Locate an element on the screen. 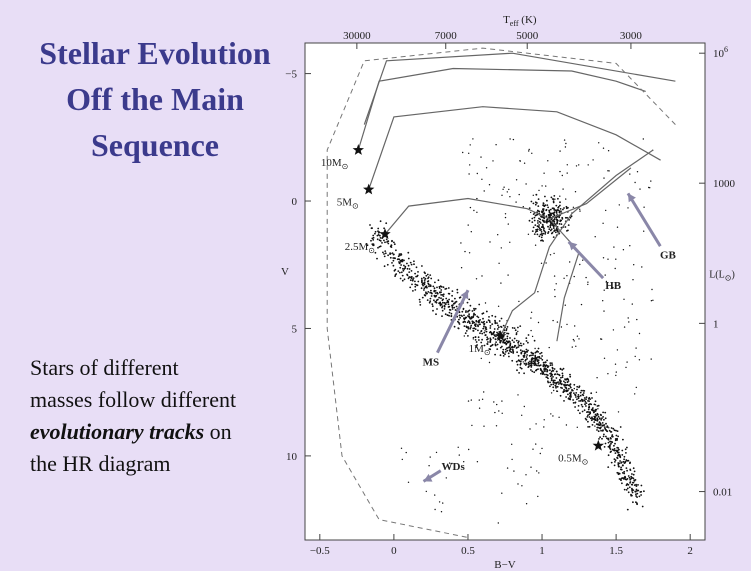 This screenshot has height=571, width=751. evolution-track is located at coordinates (577, 243).